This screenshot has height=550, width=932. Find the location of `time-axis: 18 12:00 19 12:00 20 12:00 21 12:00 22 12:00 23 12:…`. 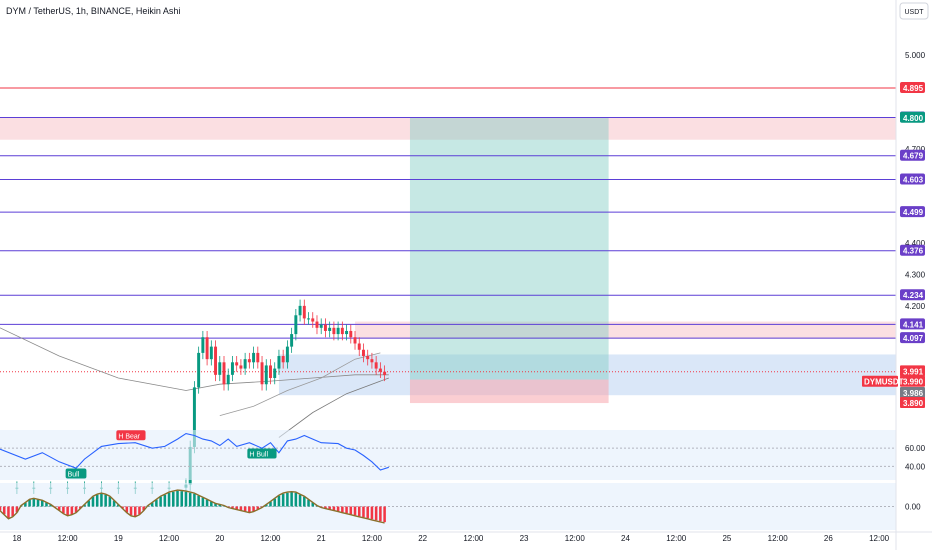

time-axis: 18 12:00 19 12:00 20 12:00 21 12:00 22 12:00 23 12:… is located at coordinates (466, 537).